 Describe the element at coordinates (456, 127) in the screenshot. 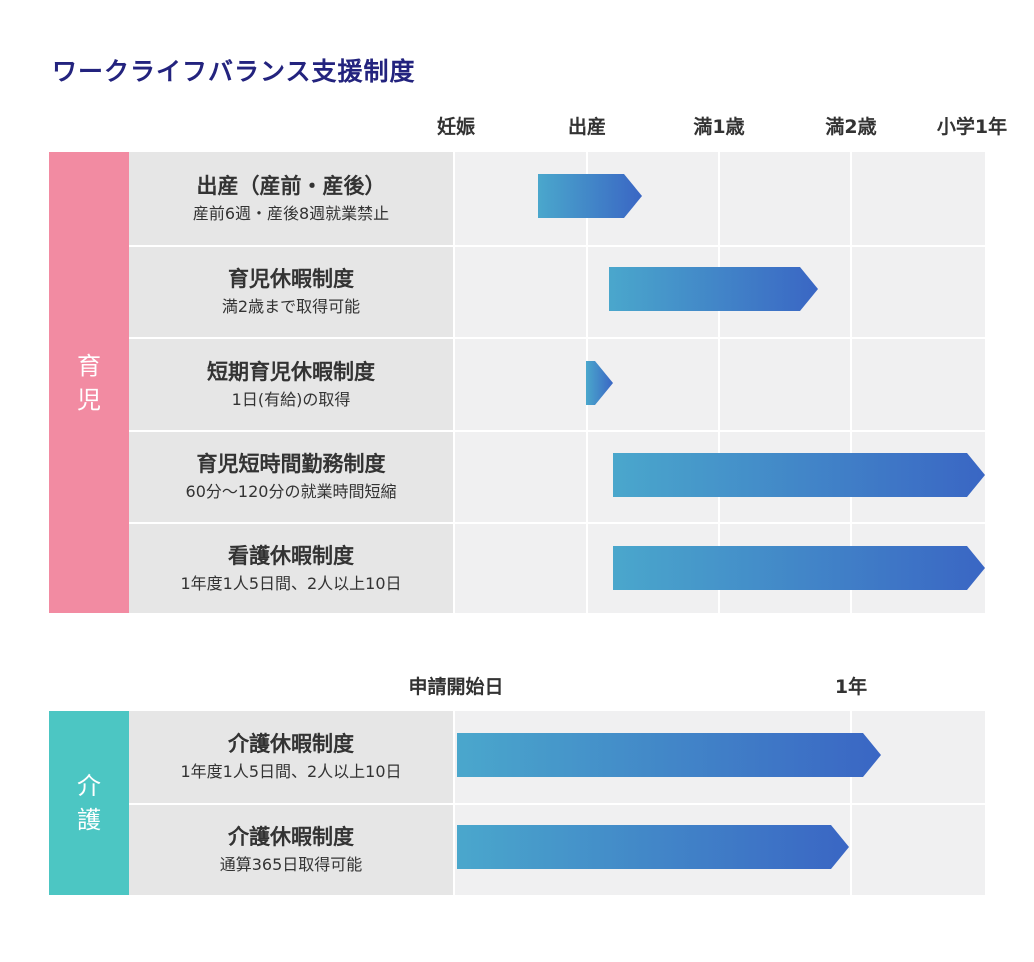

I see `axis-label-pregnancy: 妊娠` at that location.